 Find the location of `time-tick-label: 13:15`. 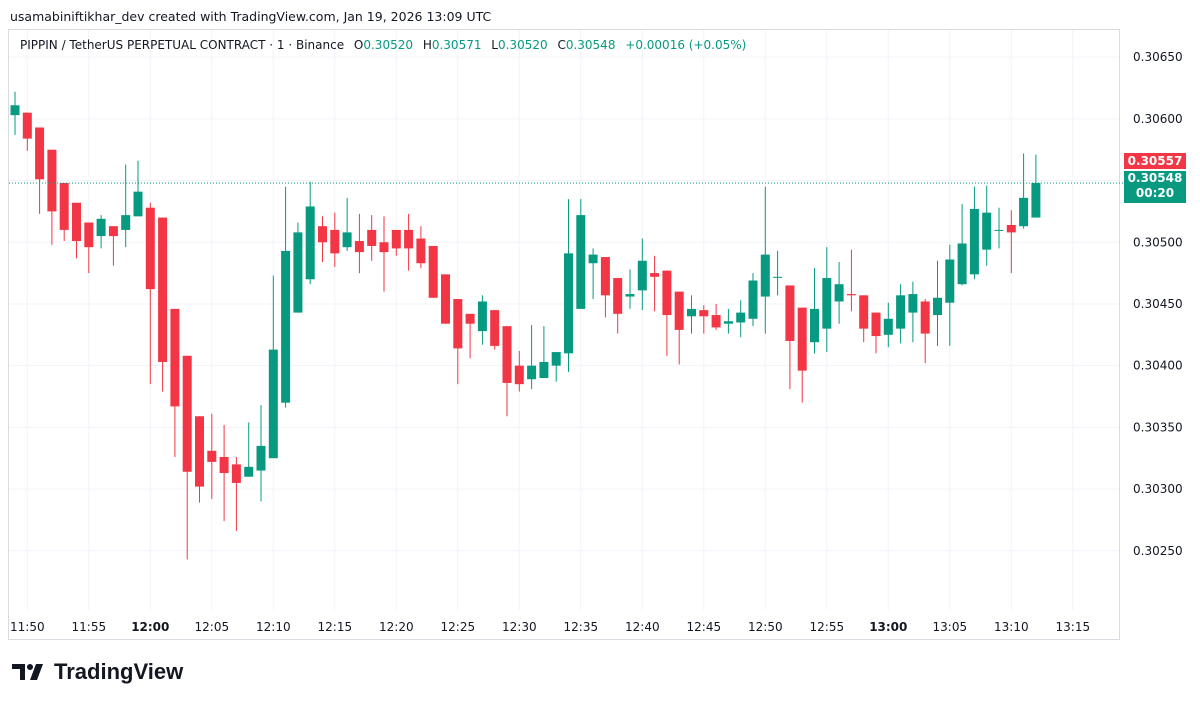

time-tick-label: 13:15 is located at coordinates (1073, 627).